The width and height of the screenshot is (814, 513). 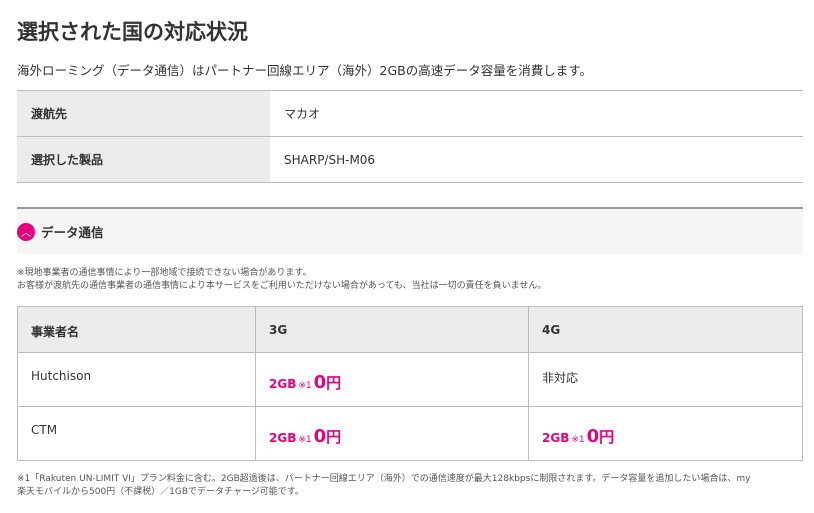 What do you see at coordinates (665, 433) in the screenshot?
I see `price-4g: 2GB ※1 0円` at bounding box center [665, 433].